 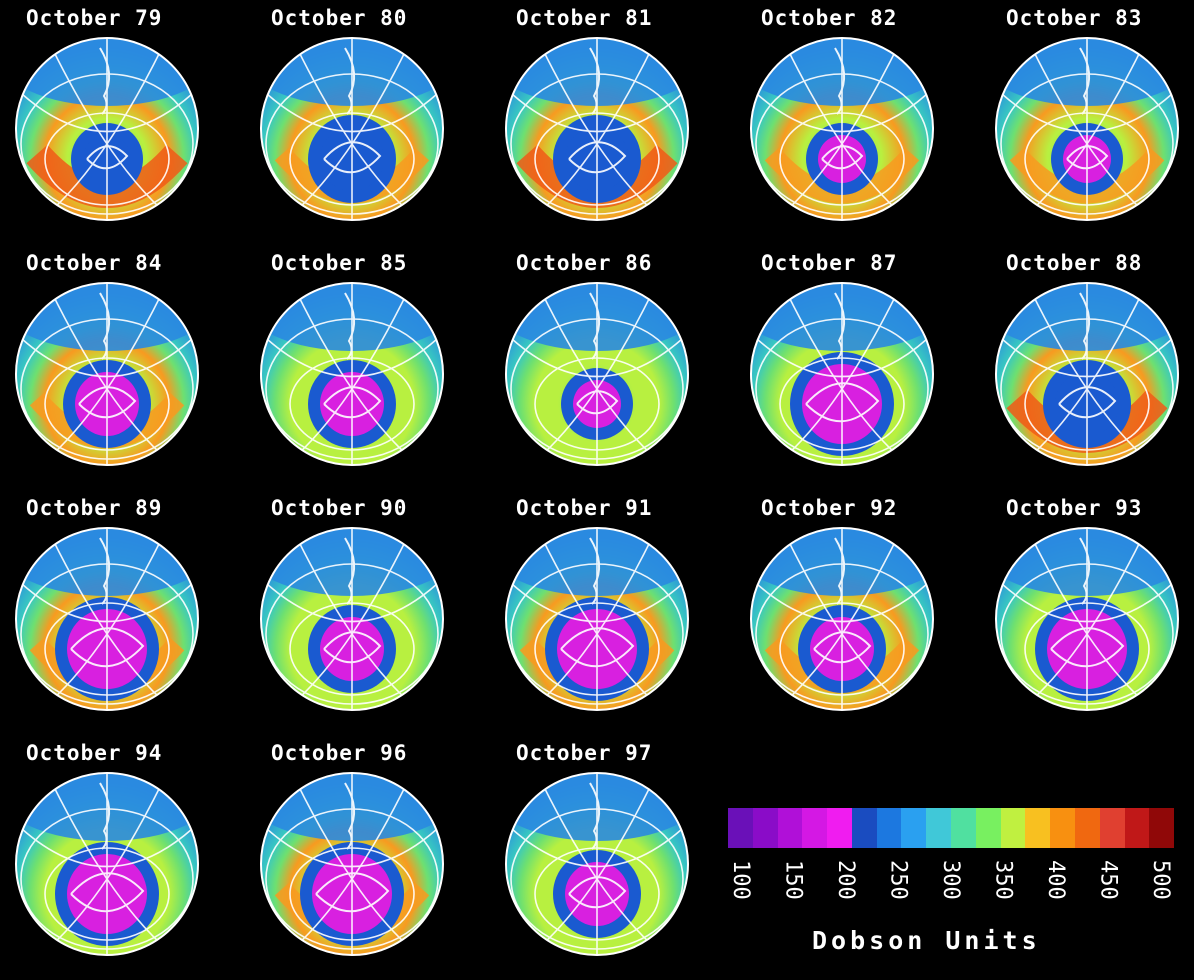 I want to click on units-label: Dobson Units, so click(x=926, y=940).